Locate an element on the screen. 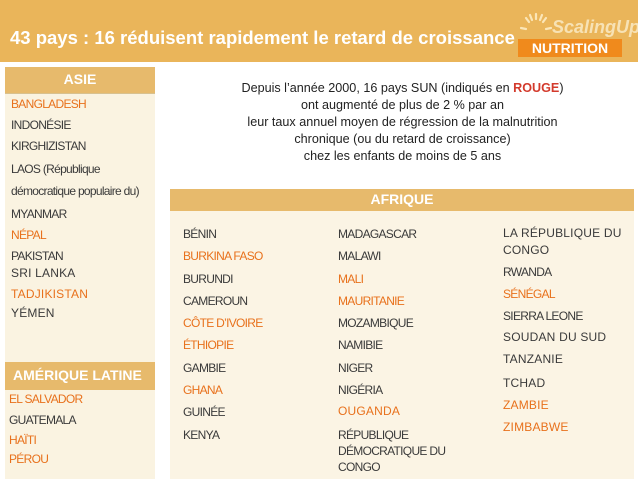 This screenshot has height=479, width=638. intro-line-5: chez les enfants de moins de 5 ans is located at coordinates (402, 156).